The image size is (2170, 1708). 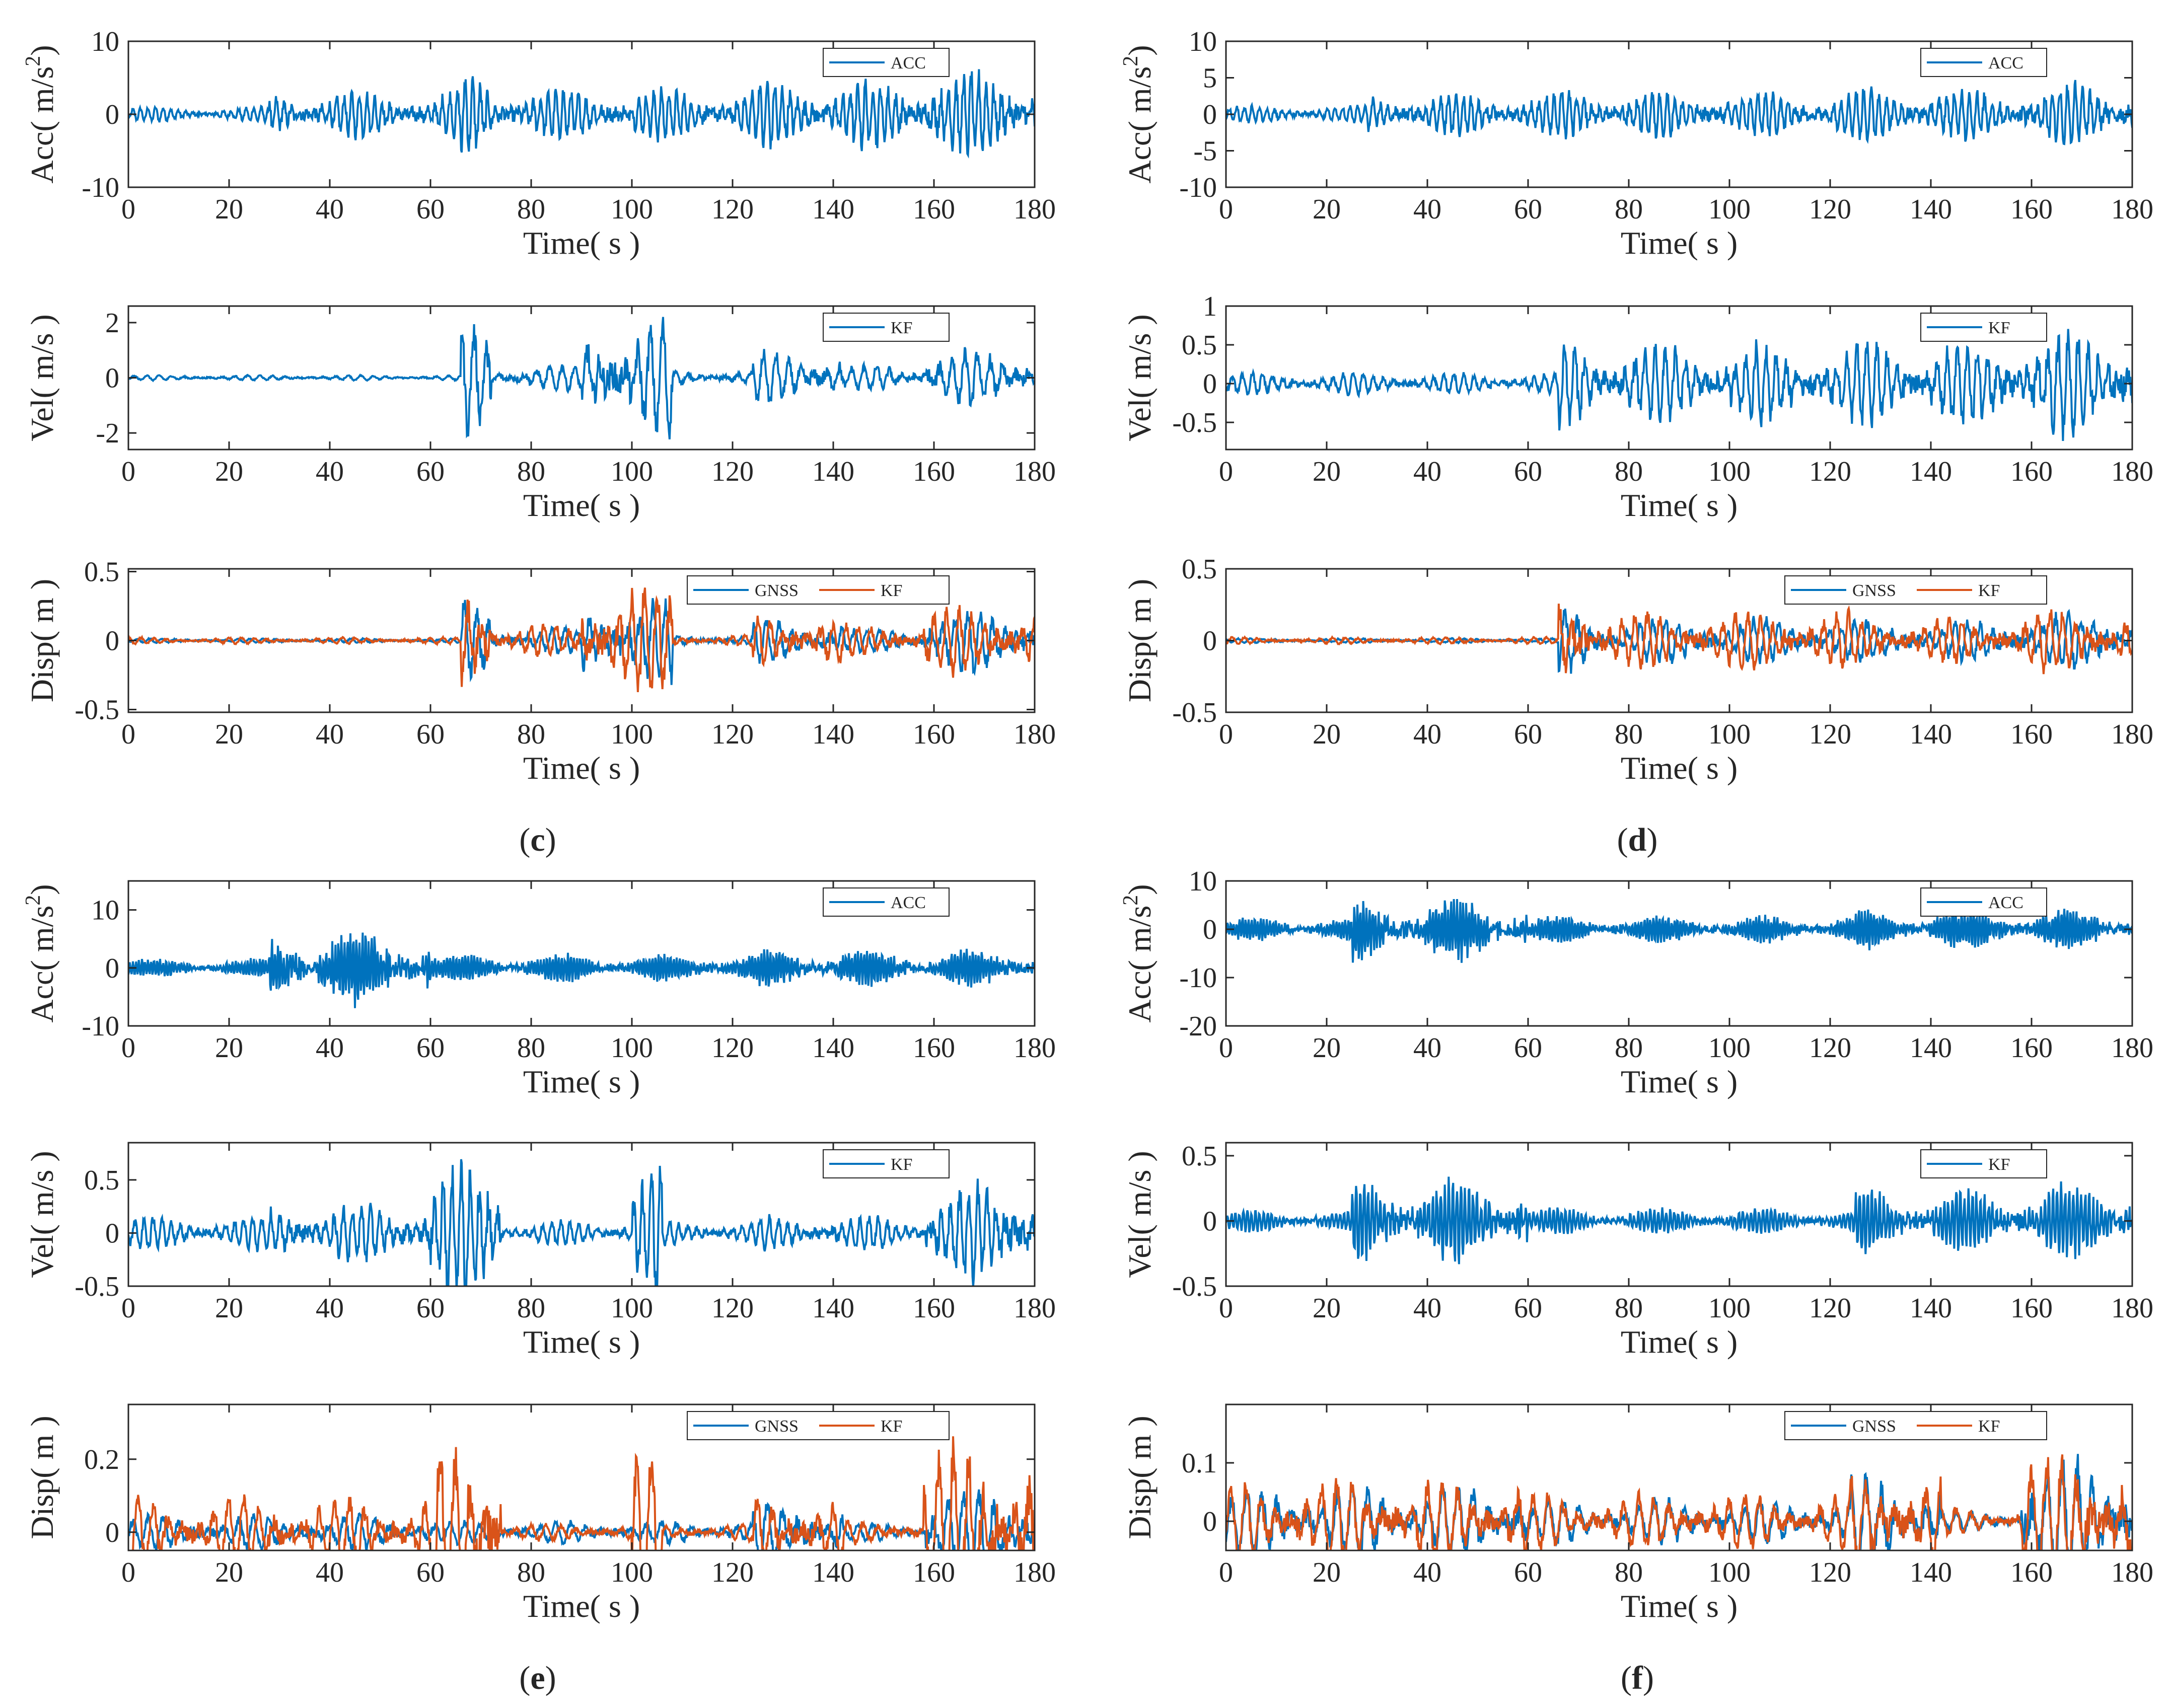 What do you see at coordinates (886, 62) in the screenshot?
I see `legend-box` at bounding box center [886, 62].